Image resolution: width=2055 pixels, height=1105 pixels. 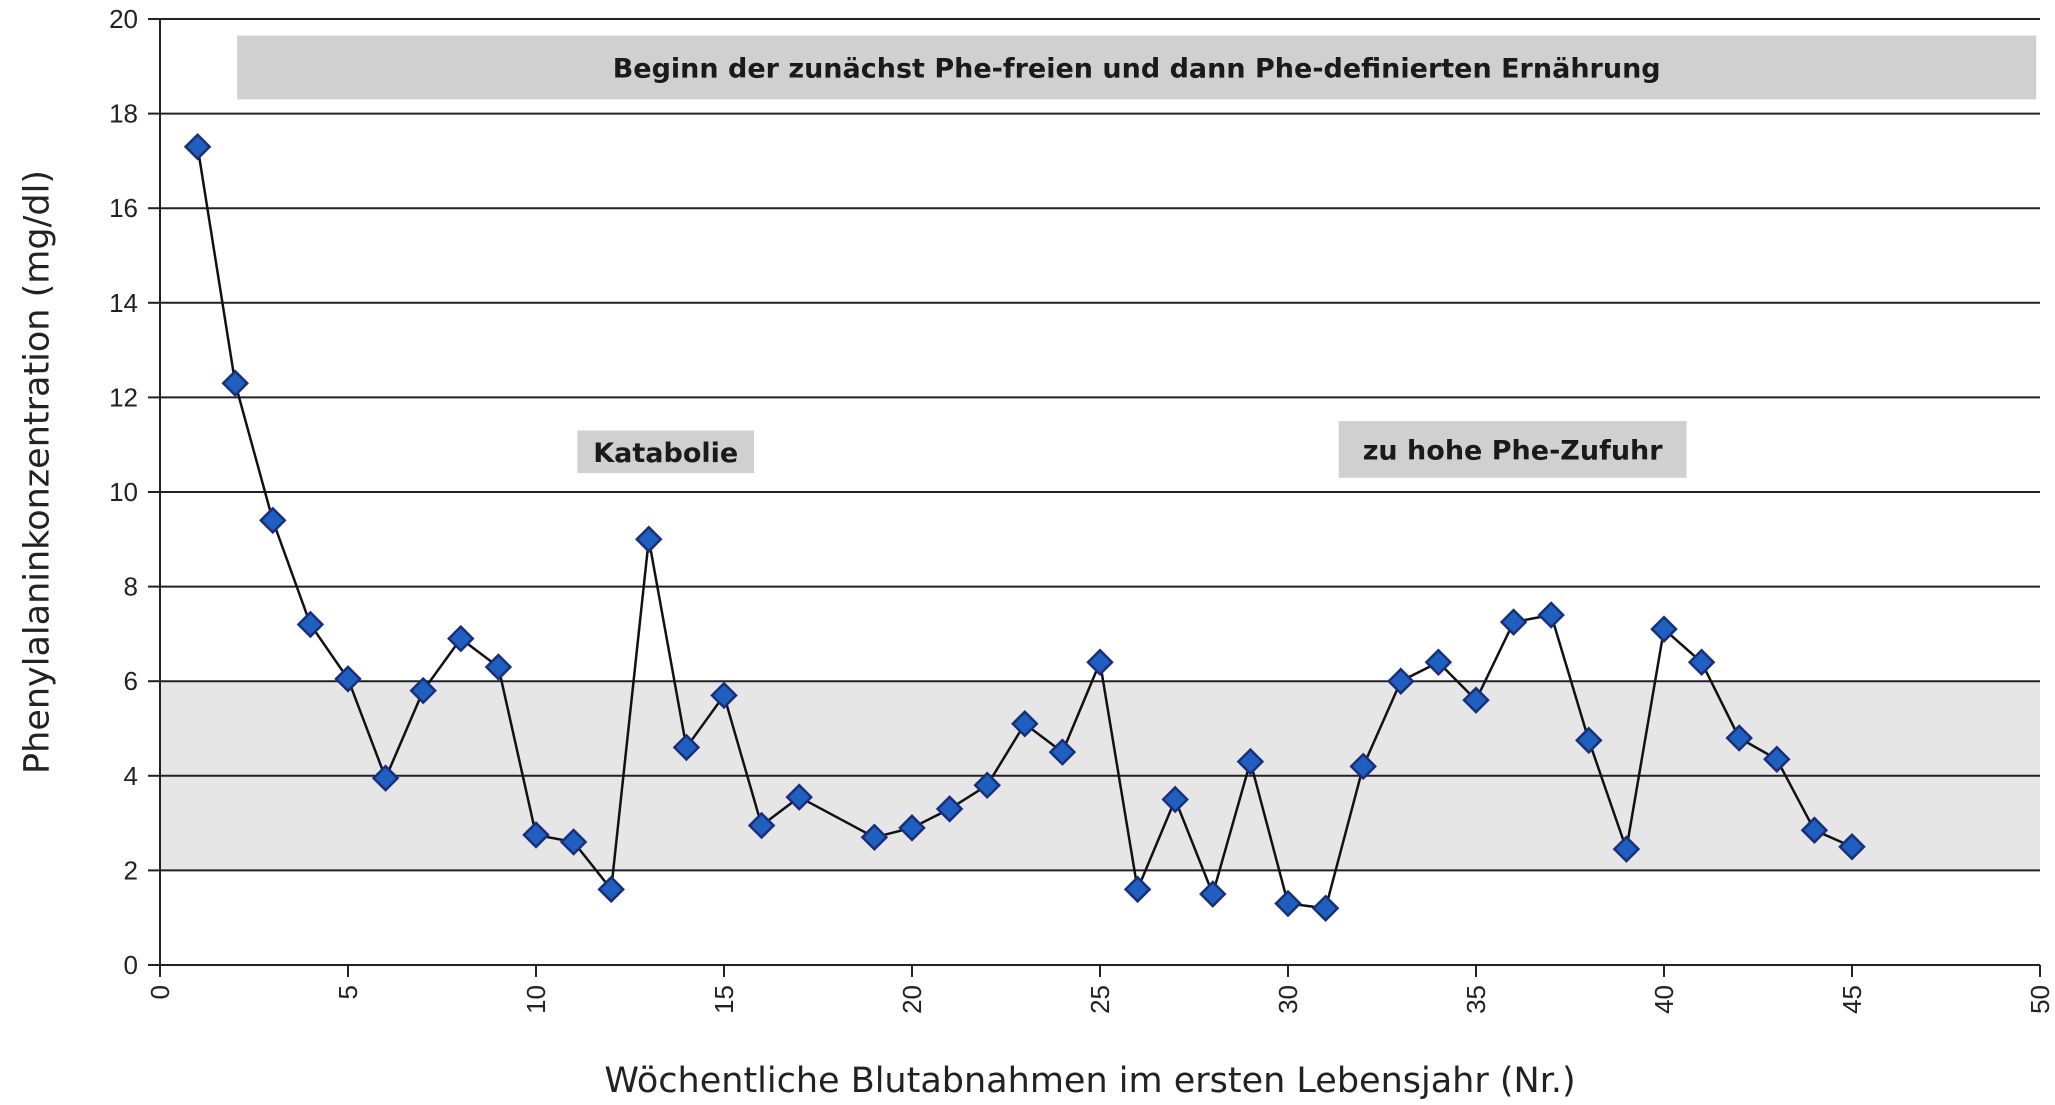 I want to click on y-tick-label: 20, so click(x=123, y=19).